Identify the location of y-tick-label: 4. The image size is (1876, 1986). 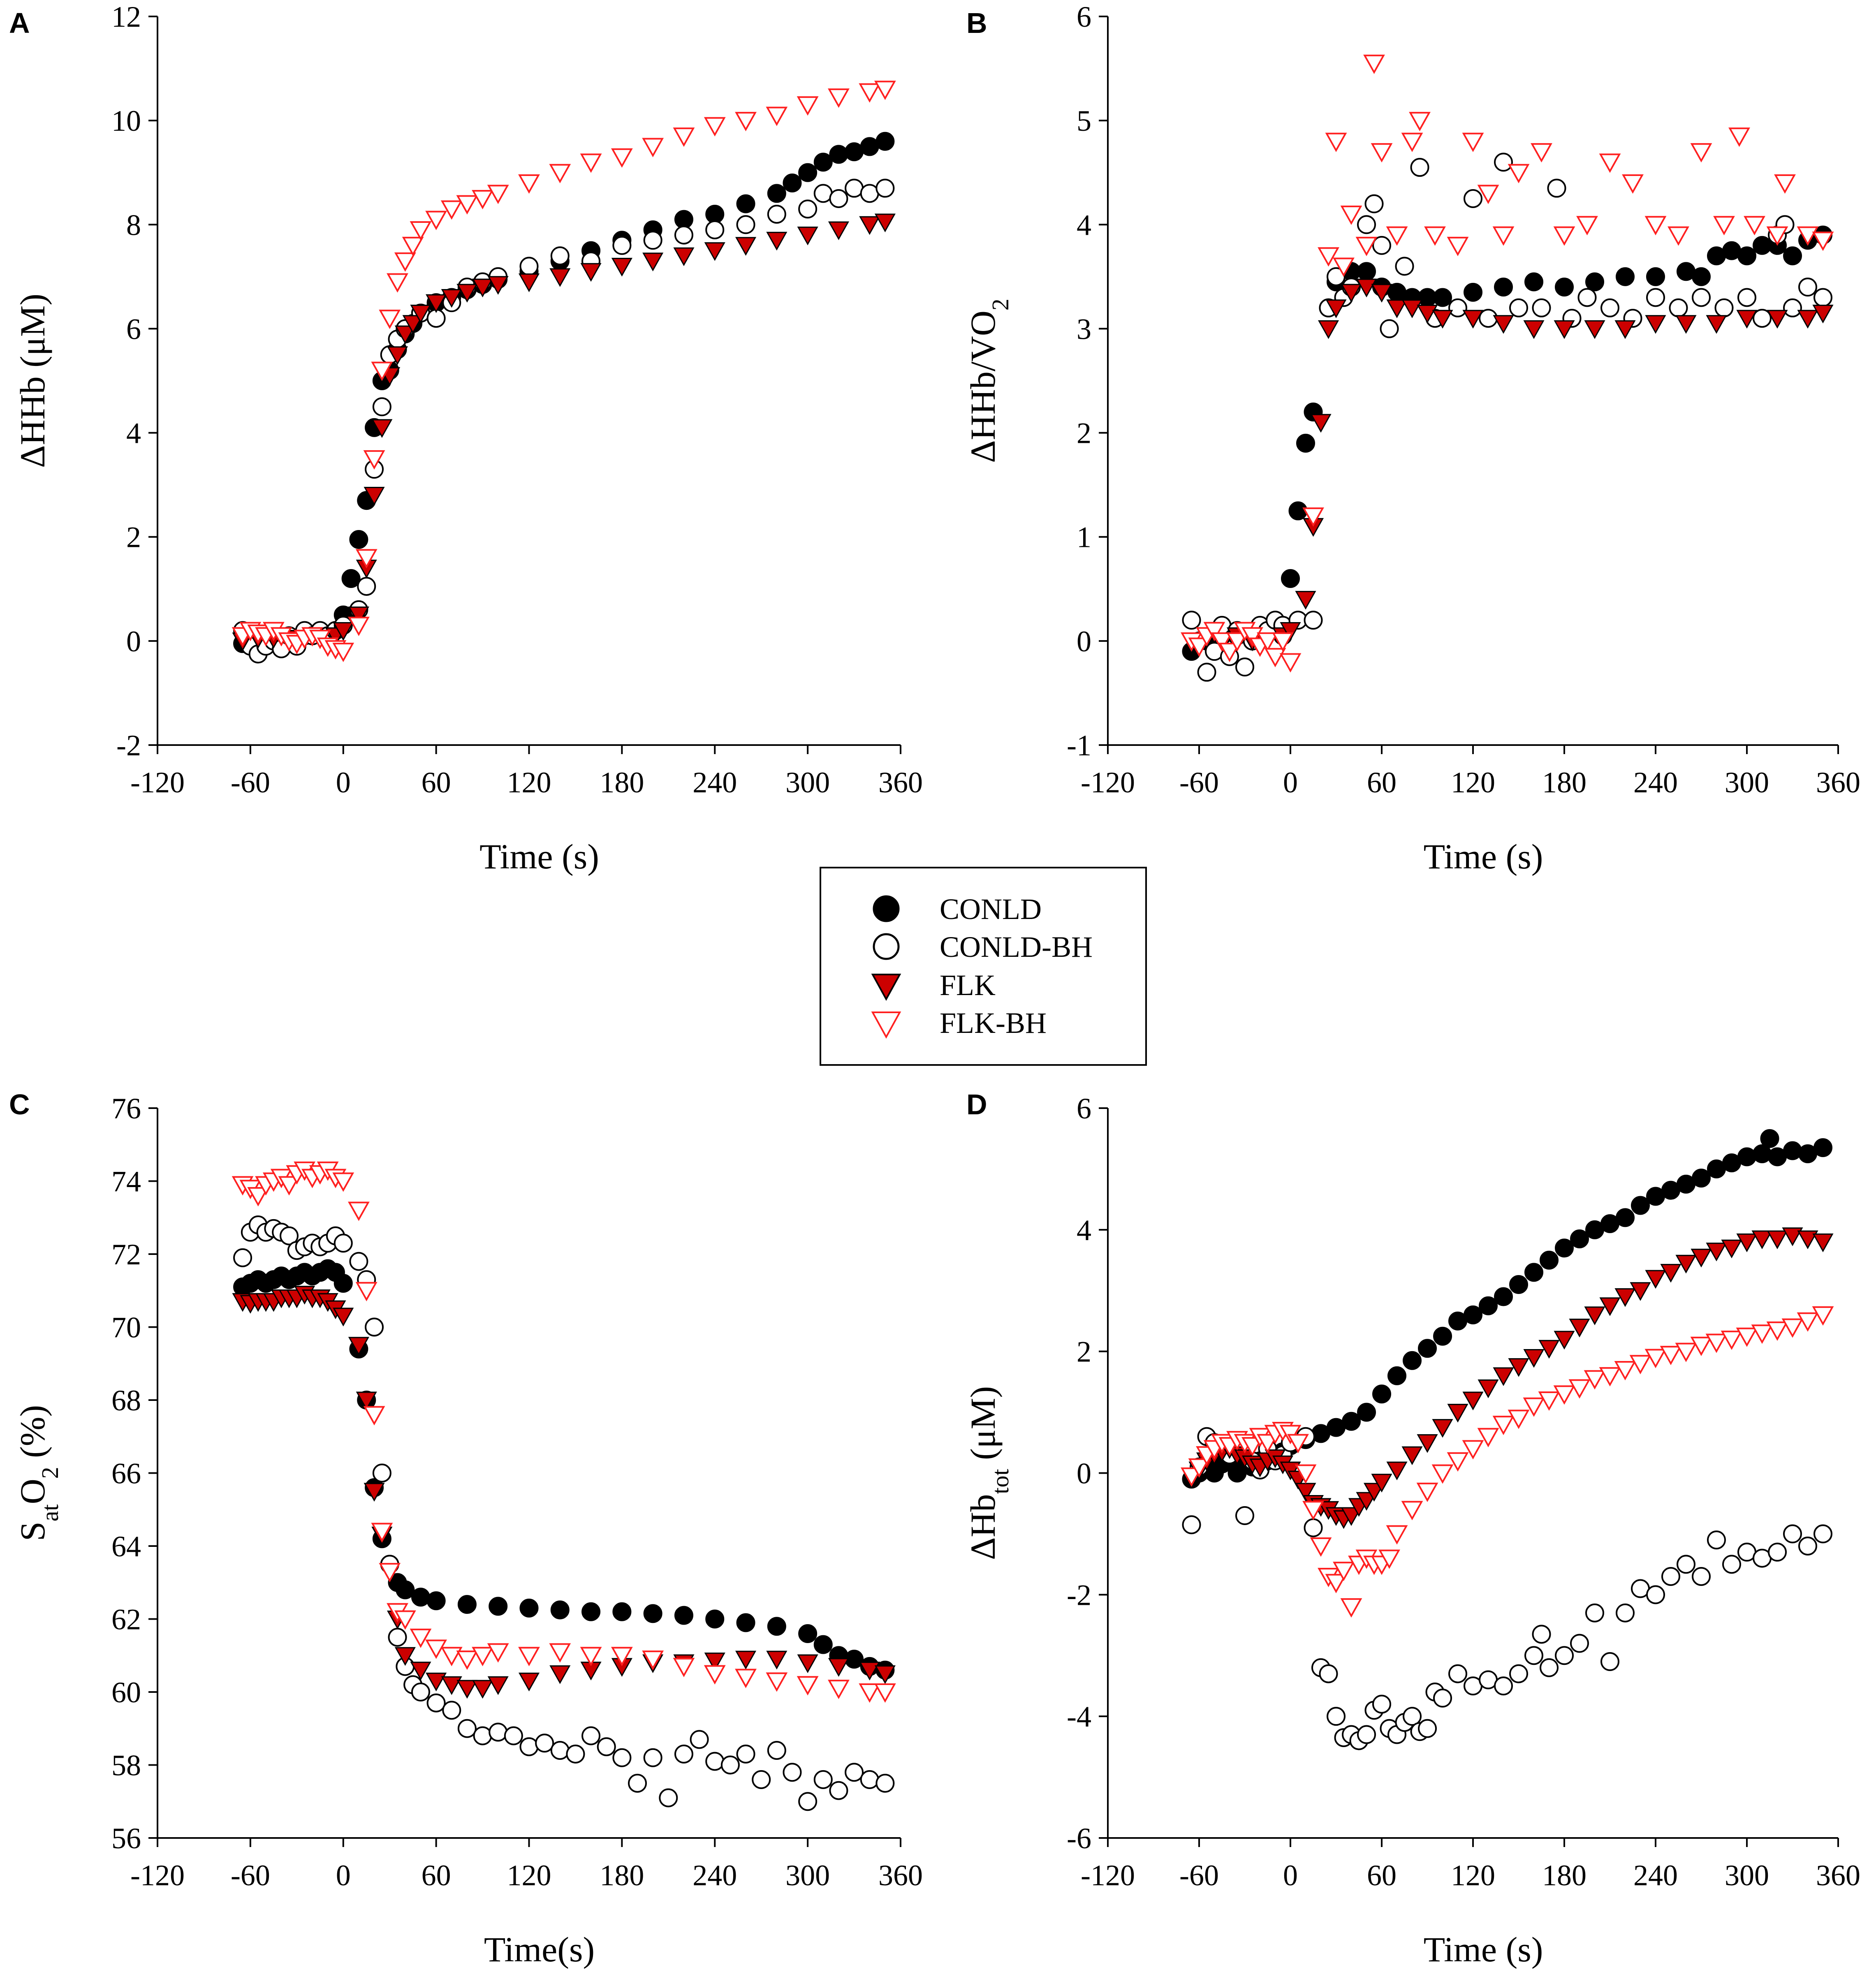
(1084, 1230).